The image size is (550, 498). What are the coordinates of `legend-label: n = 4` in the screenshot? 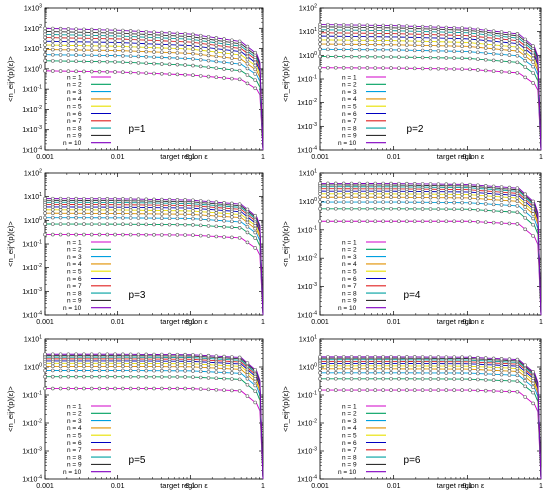 It's located at (74, 99).